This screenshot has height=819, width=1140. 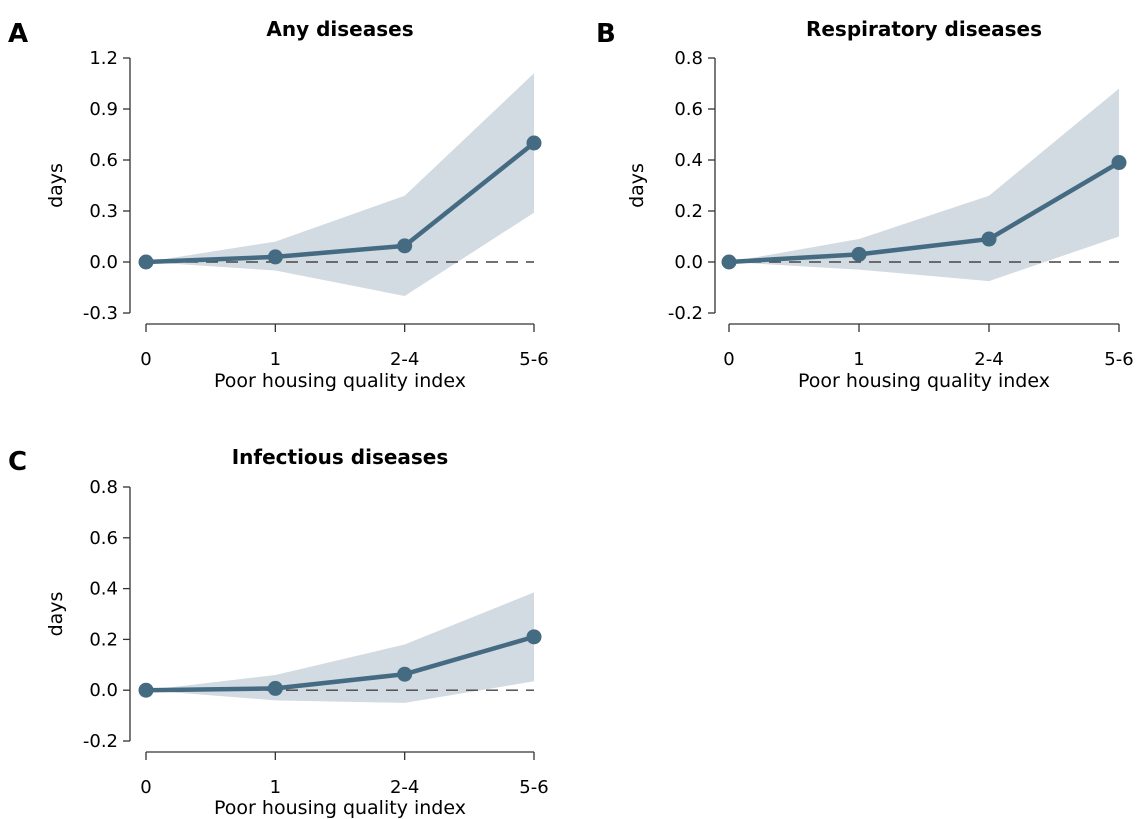 What do you see at coordinates (340, 457) in the screenshot?
I see `chart-title: Infectious diseases` at bounding box center [340, 457].